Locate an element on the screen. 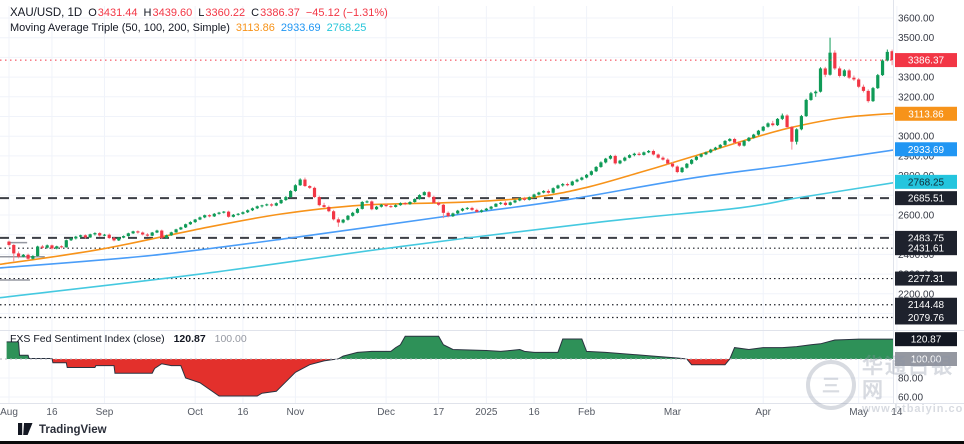  price-tick-label: 3000.00 is located at coordinates (916, 137).